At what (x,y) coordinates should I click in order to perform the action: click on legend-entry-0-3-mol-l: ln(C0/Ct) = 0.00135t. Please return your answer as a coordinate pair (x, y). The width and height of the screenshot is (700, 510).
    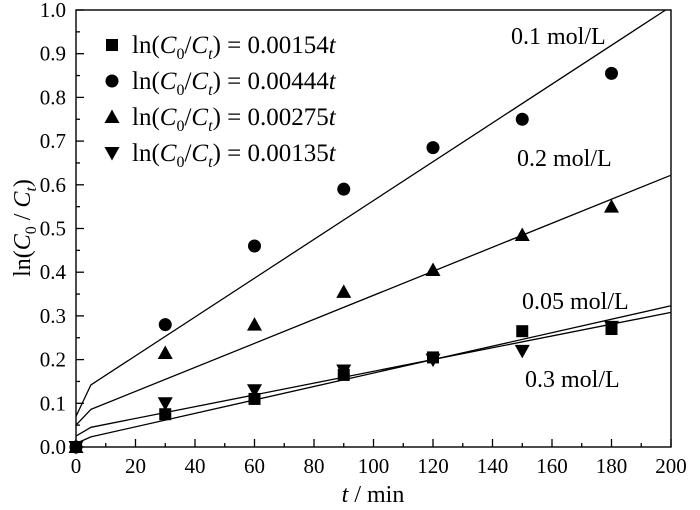
    Looking at the image, I should click on (220, 155).